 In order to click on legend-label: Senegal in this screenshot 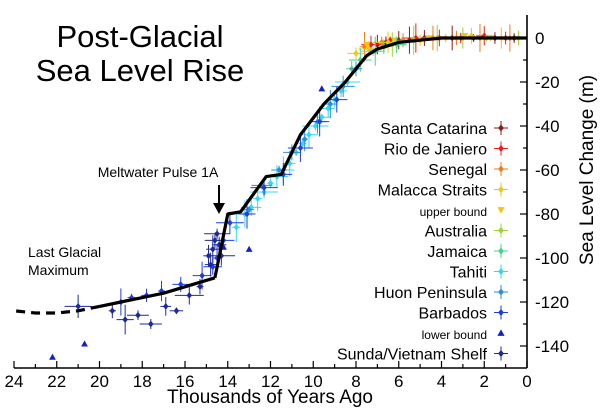, I will do `click(457, 170)`.